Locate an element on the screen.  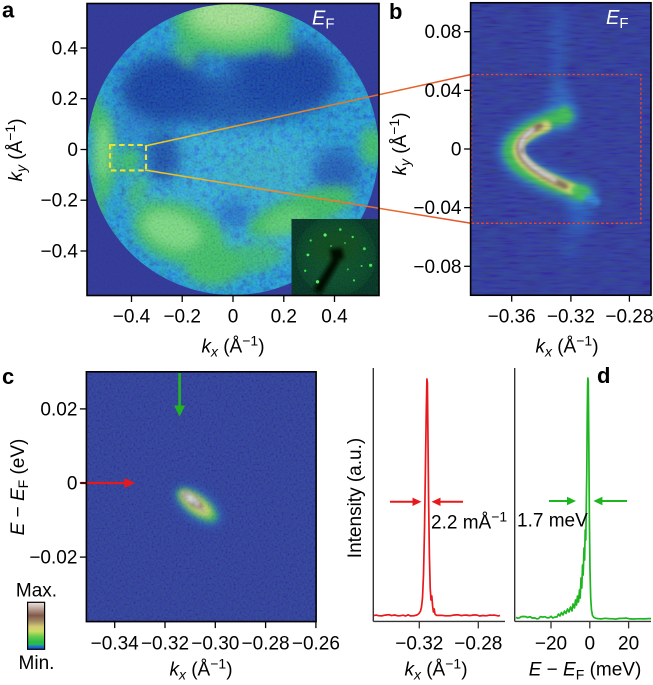
svg-text: 1.7 meV is located at coordinates (552, 521).